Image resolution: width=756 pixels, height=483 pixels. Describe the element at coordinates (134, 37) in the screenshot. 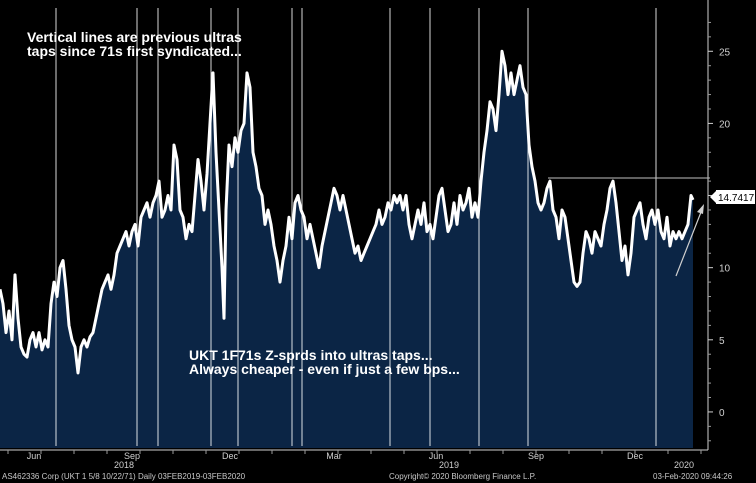

I see `top-annotation-line-1: Vertical lines are previous ultras` at that location.